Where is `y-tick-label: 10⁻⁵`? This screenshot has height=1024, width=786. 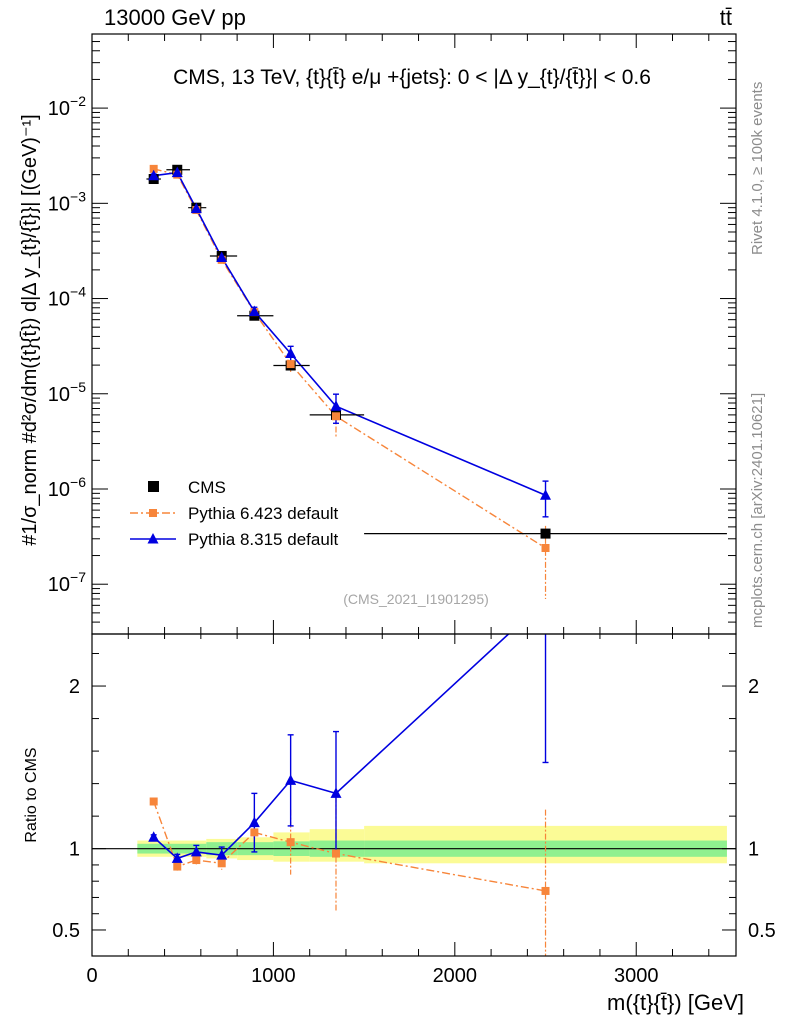 y-tick-label: 10⁻⁵ is located at coordinates (67, 392).